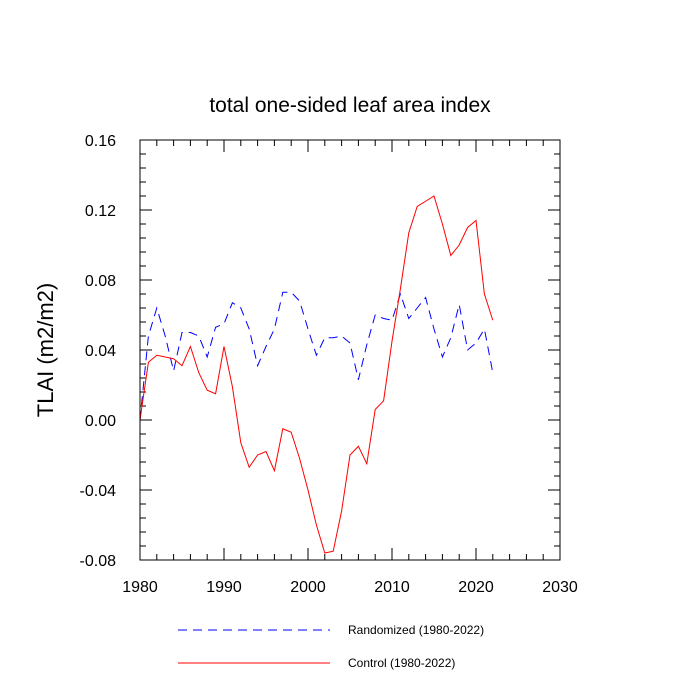  Describe the element at coordinates (350, 587) in the screenshot. I see `x-tick-labels: 1980 1990 2000 2010 2020 2030` at that location.